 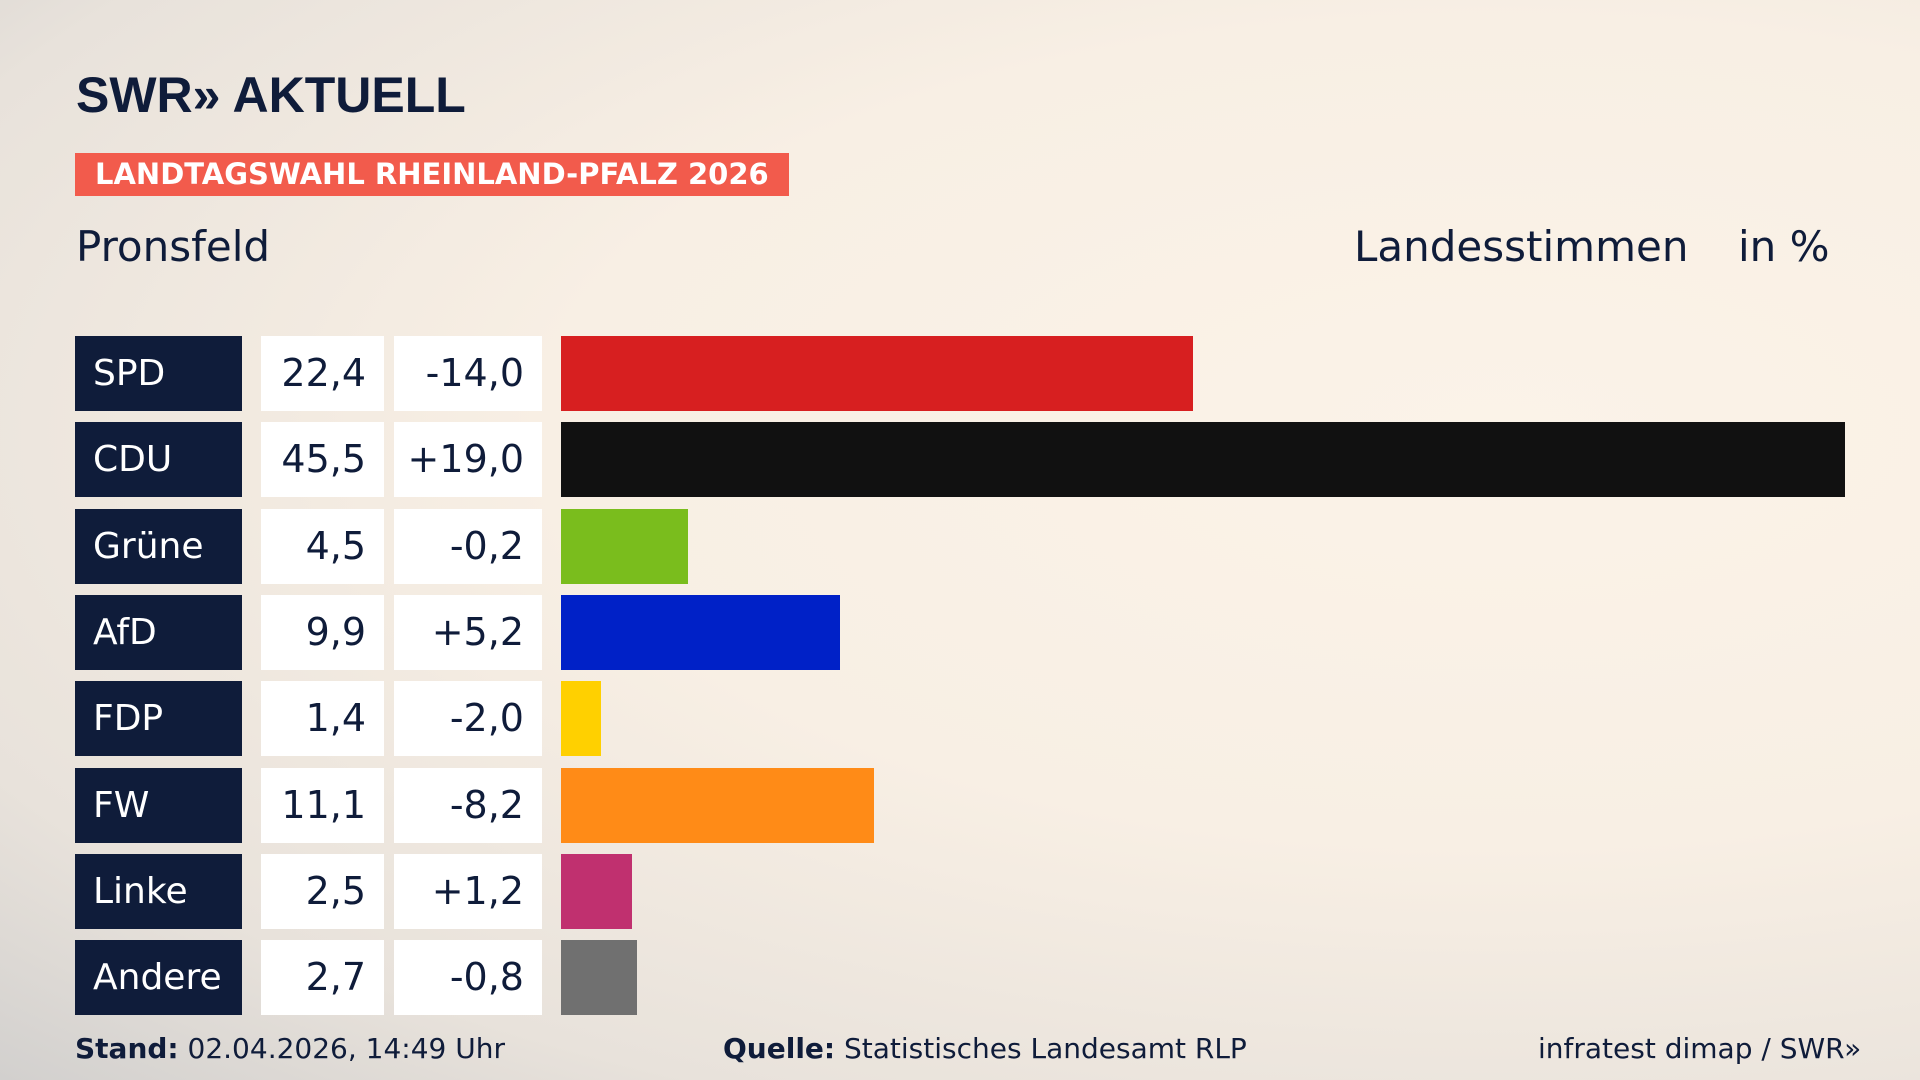 I want to click on party-label: Linke, so click(x=158, y=891).